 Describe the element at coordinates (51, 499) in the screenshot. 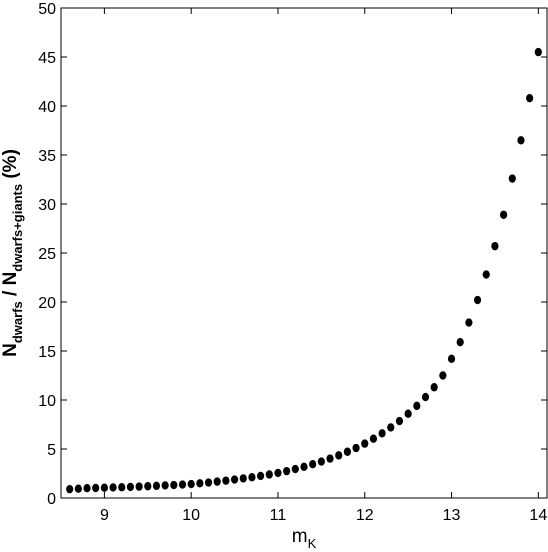

I see `y-tick-label-0: 0` at that location.